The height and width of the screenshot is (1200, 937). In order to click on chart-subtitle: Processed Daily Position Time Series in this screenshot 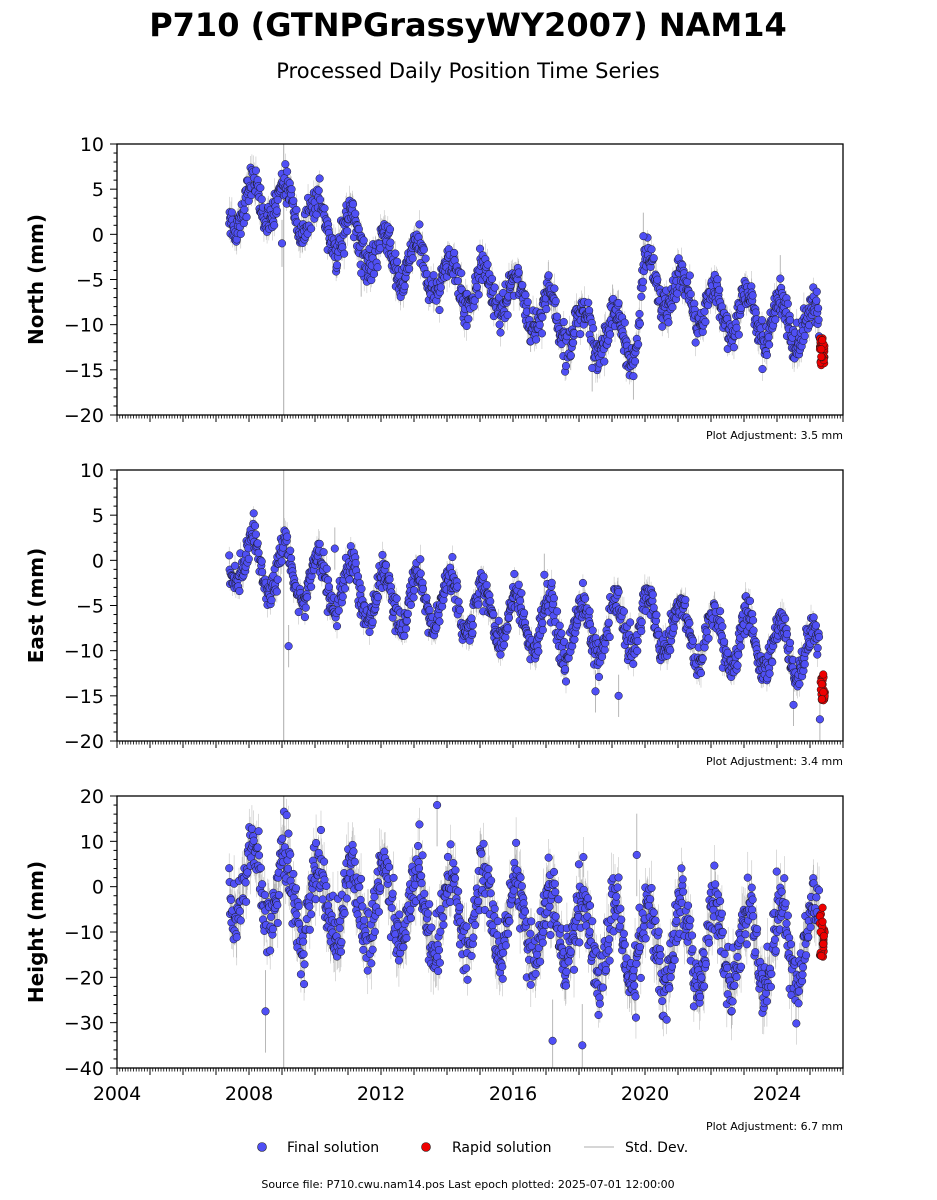, I will do `click(468, 71)`.